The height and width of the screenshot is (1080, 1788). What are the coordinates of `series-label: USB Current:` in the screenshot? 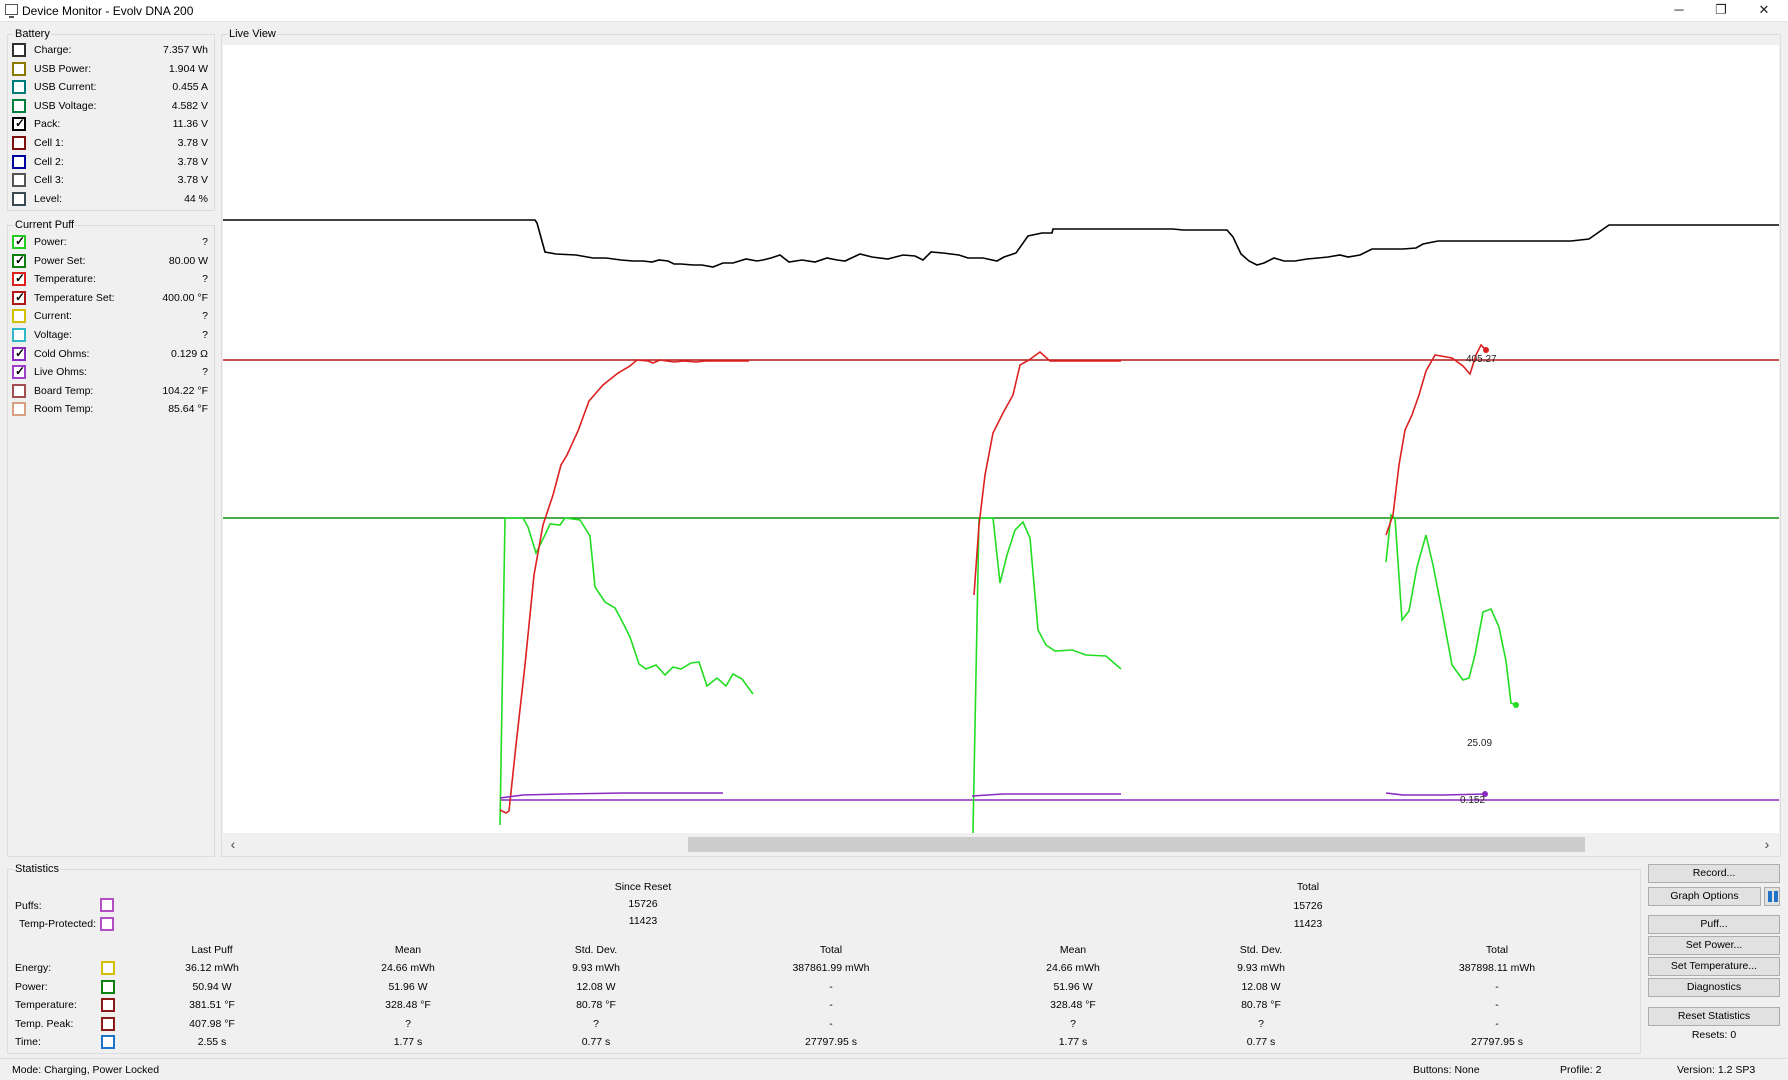 It's located at (65, 87).